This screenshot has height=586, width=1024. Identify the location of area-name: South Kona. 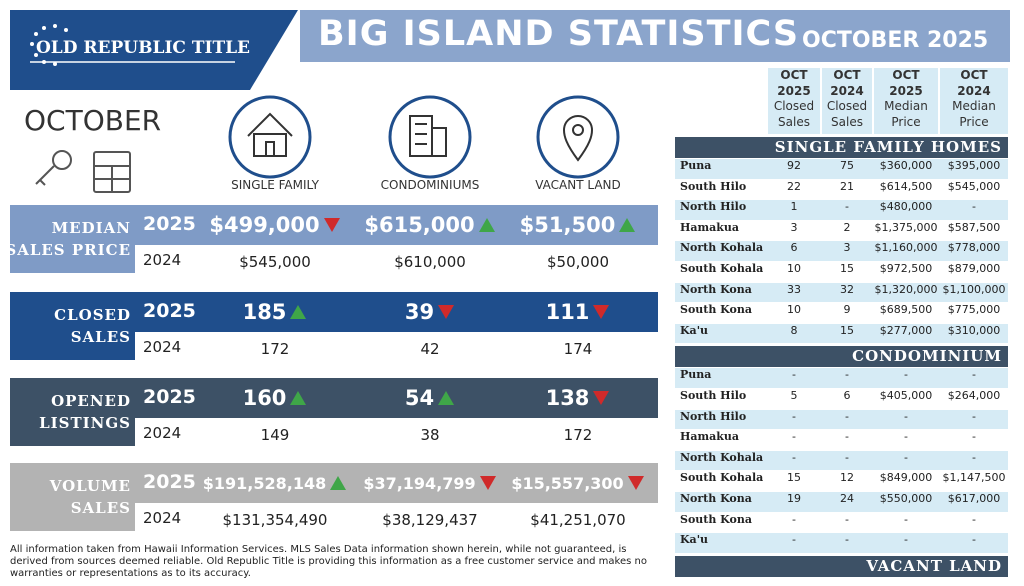
(716, 519).